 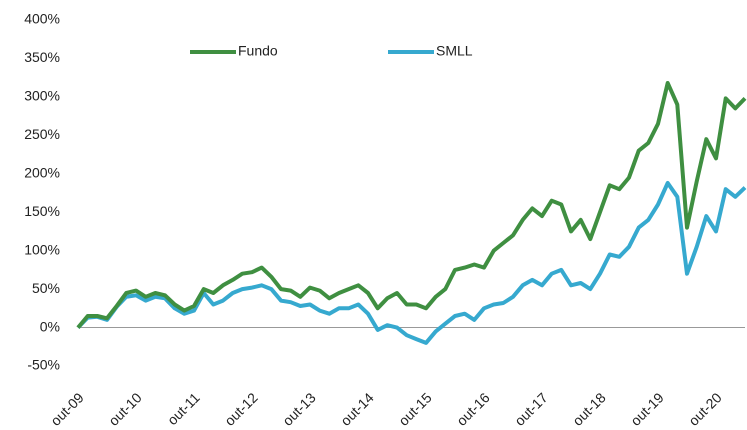 I want to click on y-tick-label: 400%, so click(x=42, y=19).